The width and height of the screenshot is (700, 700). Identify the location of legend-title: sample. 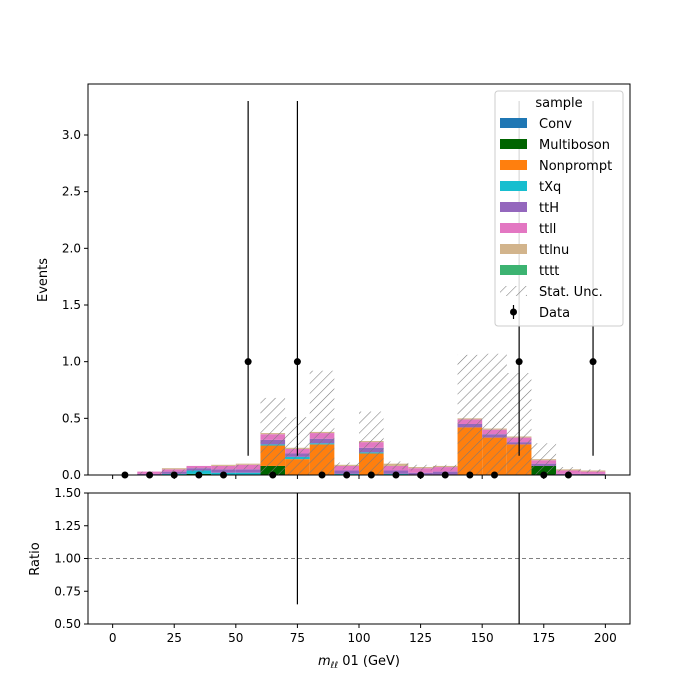
(558, 103).